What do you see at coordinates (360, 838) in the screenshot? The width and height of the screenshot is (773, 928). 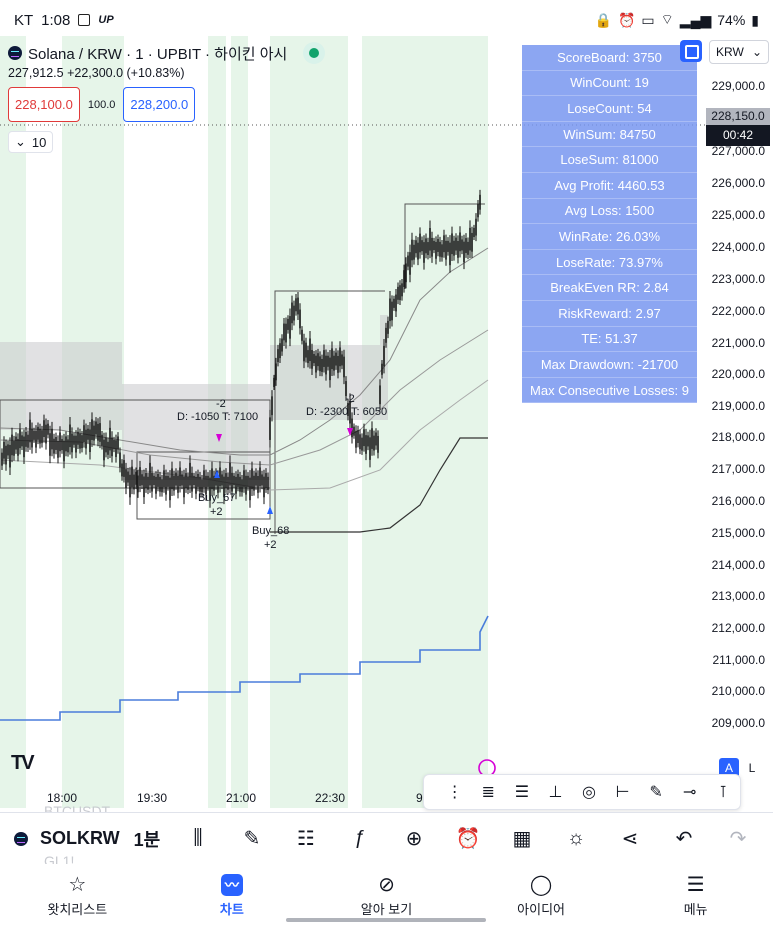 I see `indicators-icon: ƒ` at bounding box center [360, 838].